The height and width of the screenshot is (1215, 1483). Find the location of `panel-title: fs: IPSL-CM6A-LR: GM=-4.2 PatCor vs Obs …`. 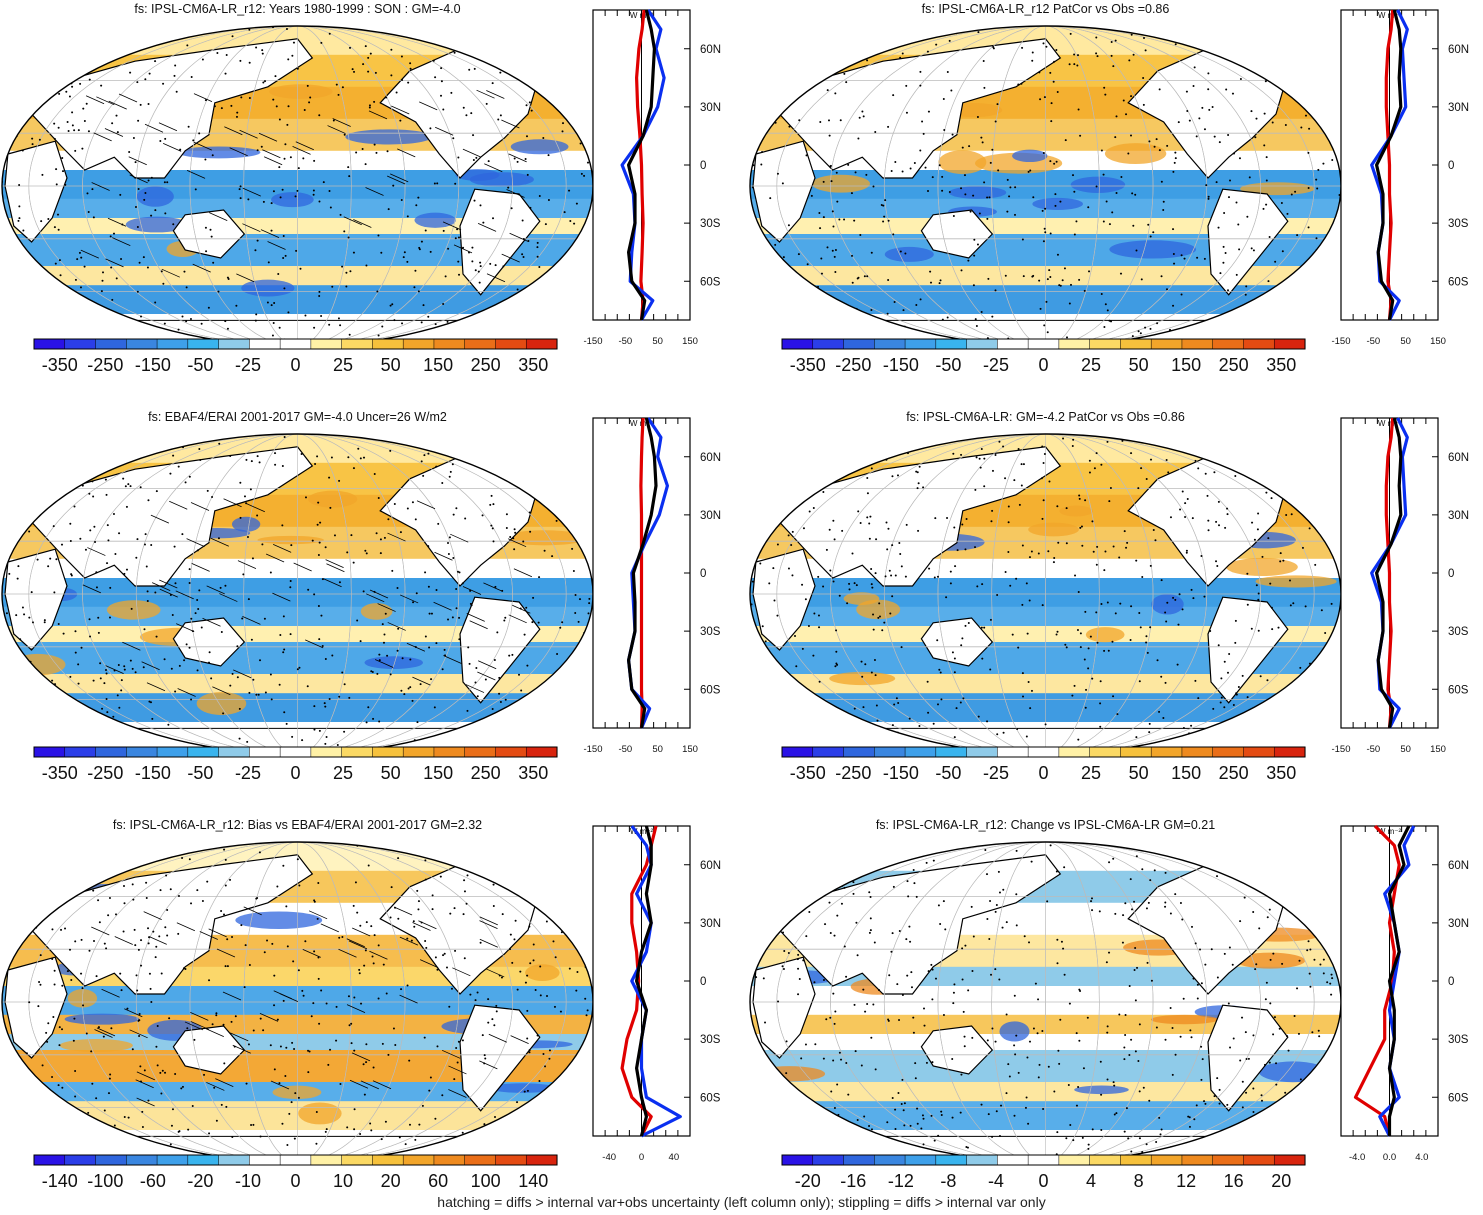

panel-title: fs: IPSL-CM6A-LR: GM=-4.2 PatCor vs Obs … is located at coordinates (1045, 417).